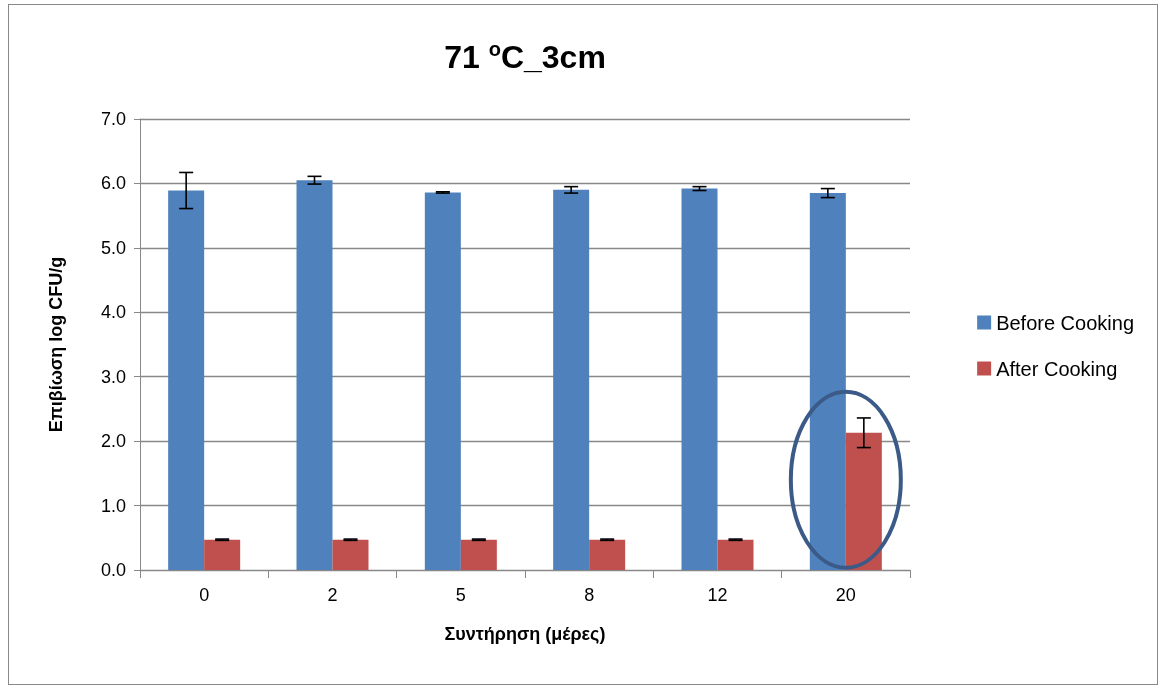 The height and width of the screenshot is (691, 1163). What do you see at coordinates (332, 595) in the screenshot?
I see `x-tick-label: 2` at bounding box center [332, 595].